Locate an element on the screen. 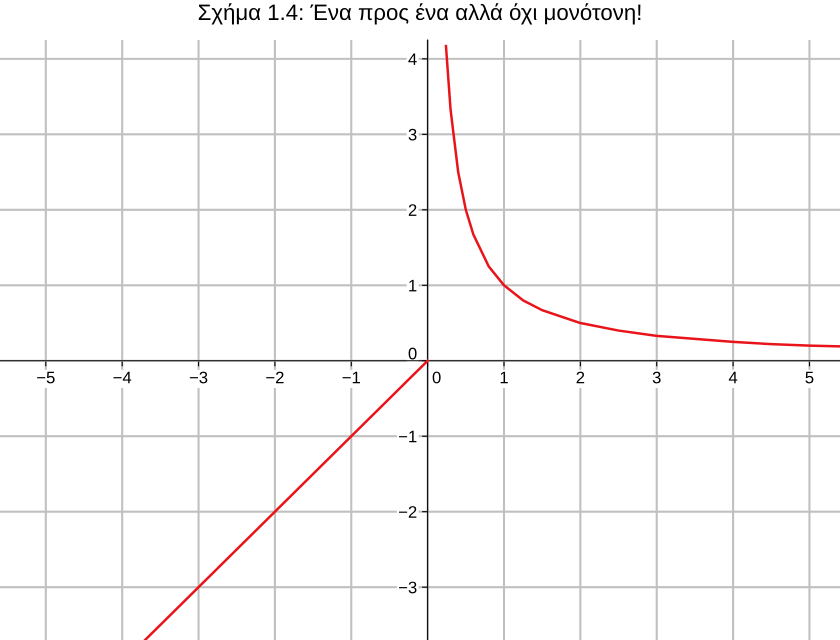 The height and width of the screenshot is (640, 840). y-tick-label: −3 is located at coordinates (407, 588).